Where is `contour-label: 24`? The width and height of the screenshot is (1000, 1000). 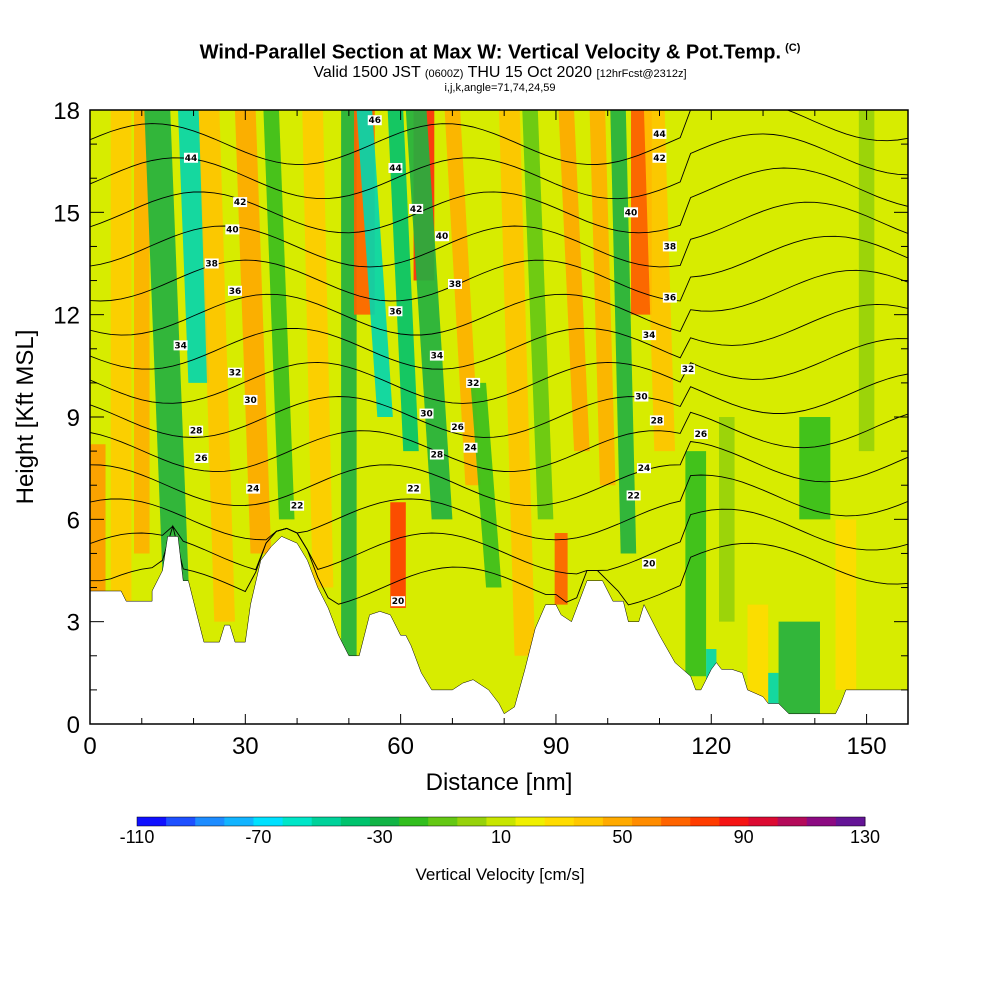 contour-label: 24 is located at coordinates (253, 489).